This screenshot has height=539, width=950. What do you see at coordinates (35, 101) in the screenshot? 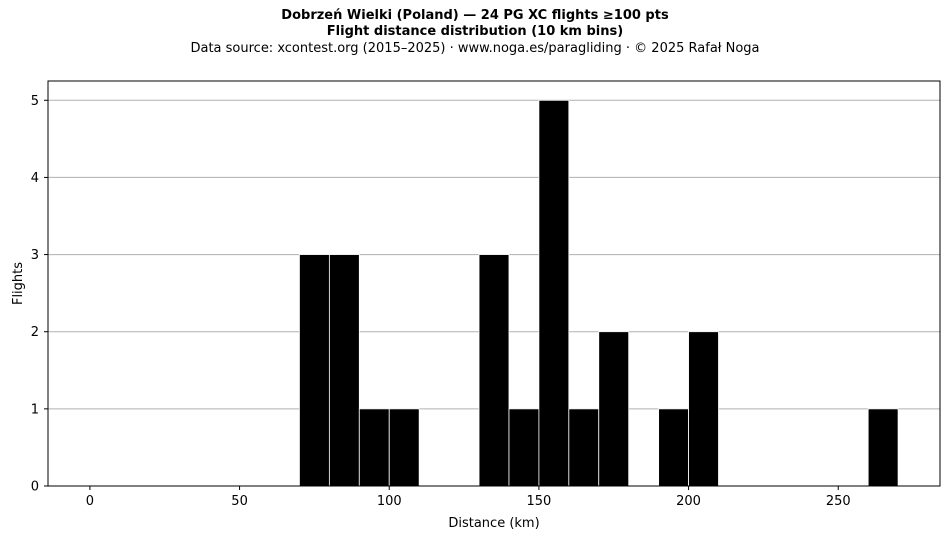
I see `y-tick-label: 5` at bounding box center [35, 101].